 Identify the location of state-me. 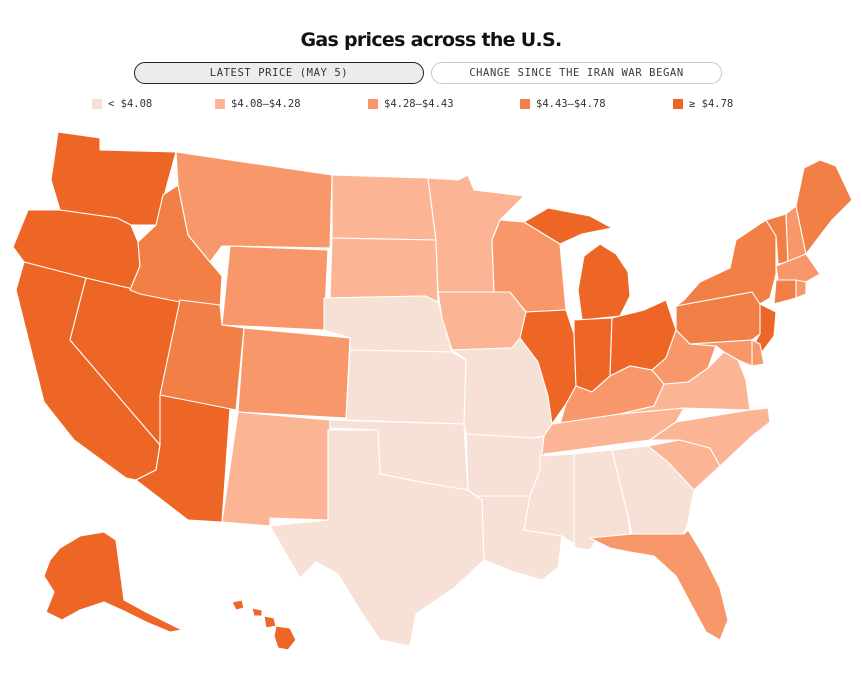
(824, 207).